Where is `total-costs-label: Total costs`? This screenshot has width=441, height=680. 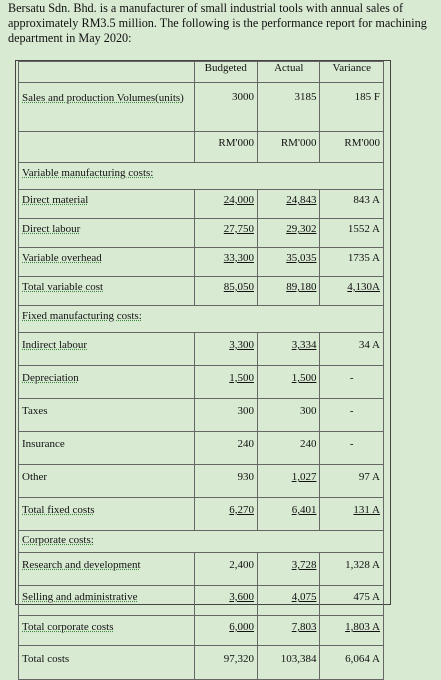 total-costs-label: Total costs is located at coordinates (106, 662).